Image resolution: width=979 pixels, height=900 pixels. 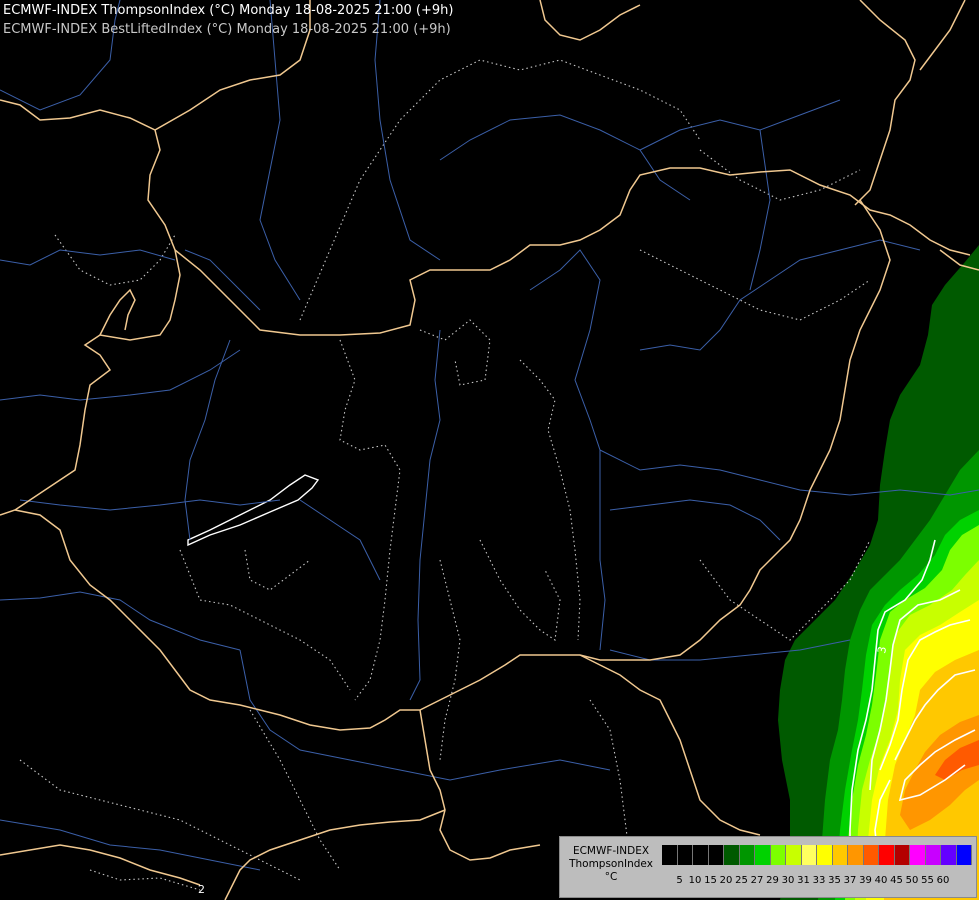 What do you see at coordinates (679, 880) in the screenshot?
I see `legend-tick-label: 5` at bounding box center [679, 880].